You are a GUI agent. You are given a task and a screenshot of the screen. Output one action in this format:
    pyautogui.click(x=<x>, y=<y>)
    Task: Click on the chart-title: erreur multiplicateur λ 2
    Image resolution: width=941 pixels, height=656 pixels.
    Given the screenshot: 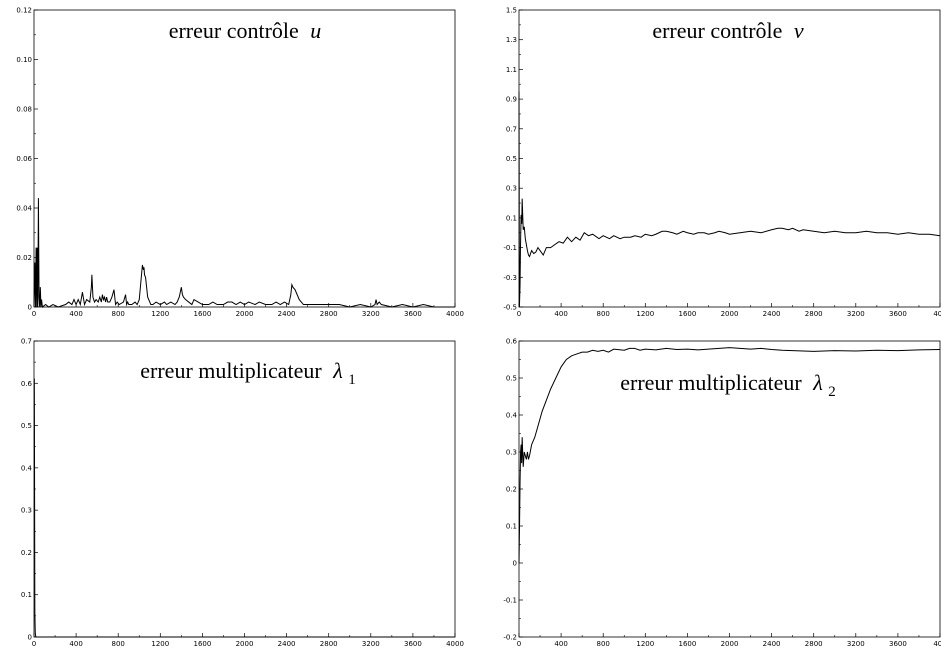 What is the action you would take?
    pyautogui.click(x=727, y=385)
    